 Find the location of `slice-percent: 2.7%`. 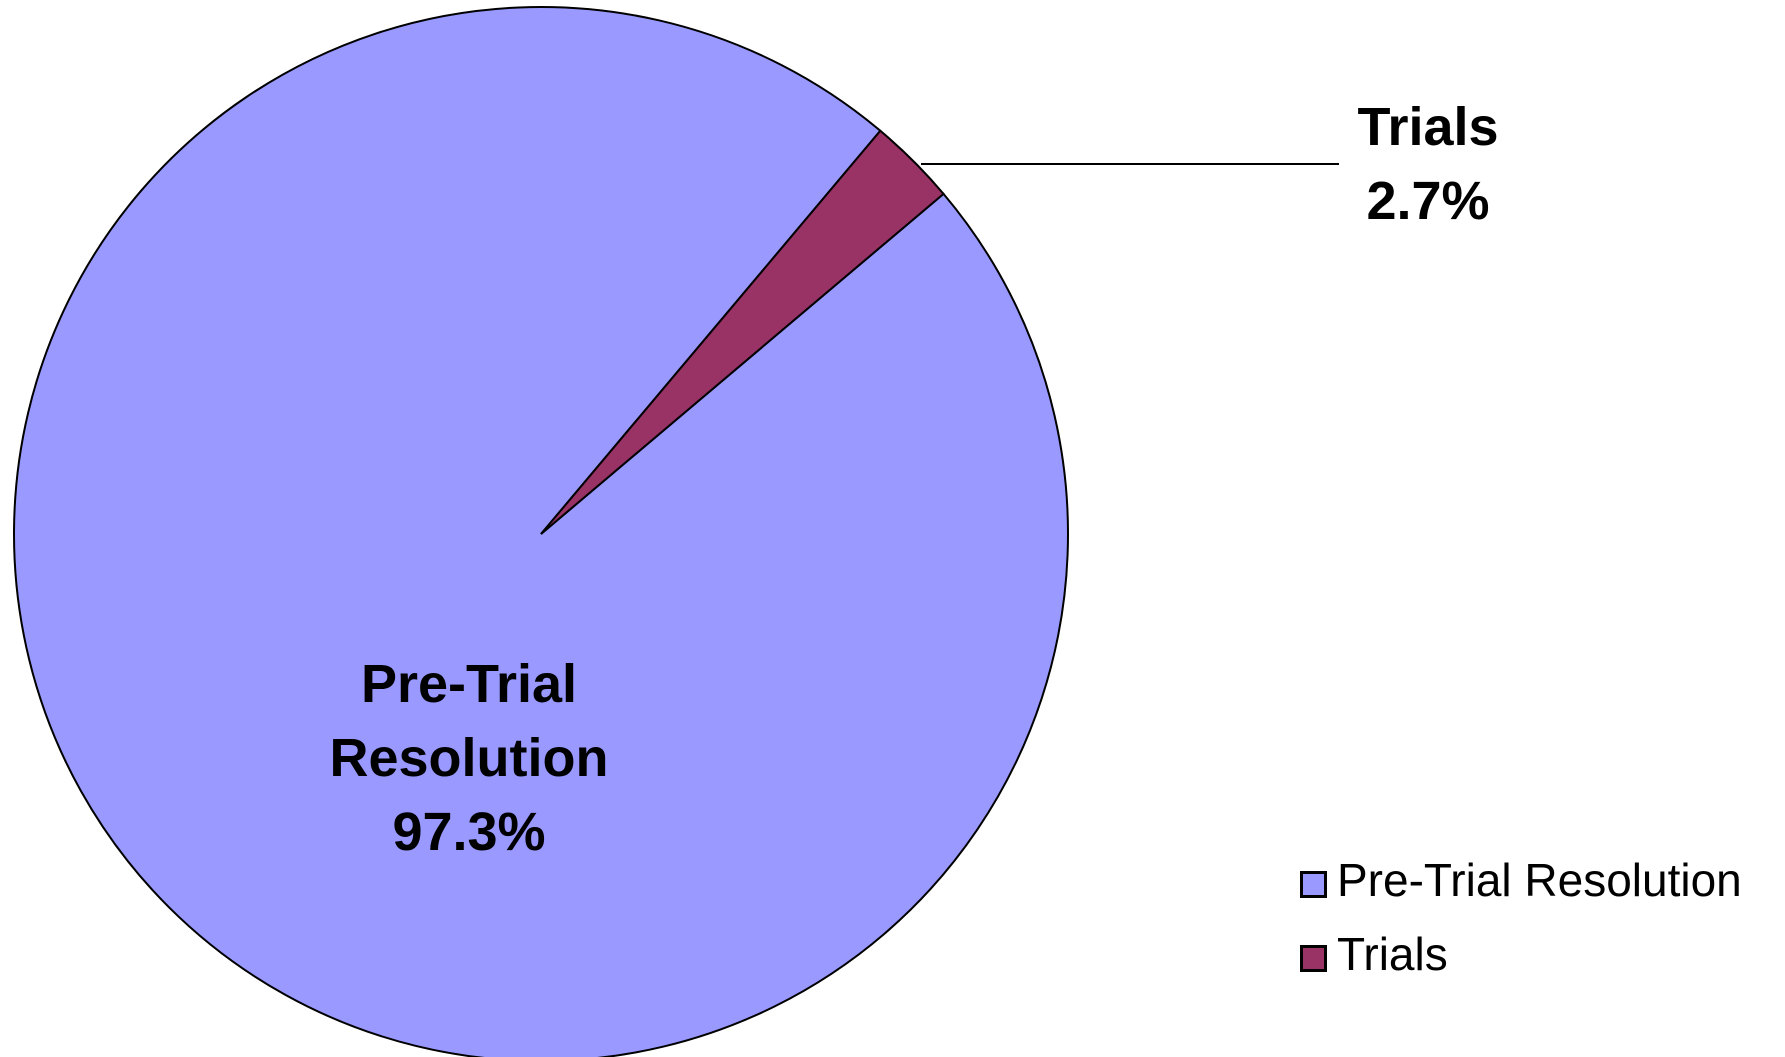

slice-percent: 2.7% is located at coordinates (1428, 201).